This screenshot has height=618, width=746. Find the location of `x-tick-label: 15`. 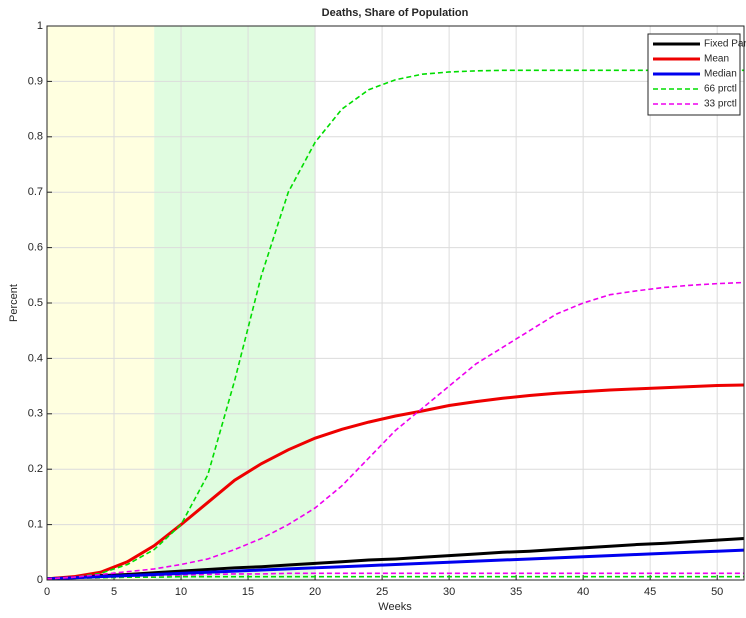

x-tick-label: 15 is located at coordinates (248, 592).